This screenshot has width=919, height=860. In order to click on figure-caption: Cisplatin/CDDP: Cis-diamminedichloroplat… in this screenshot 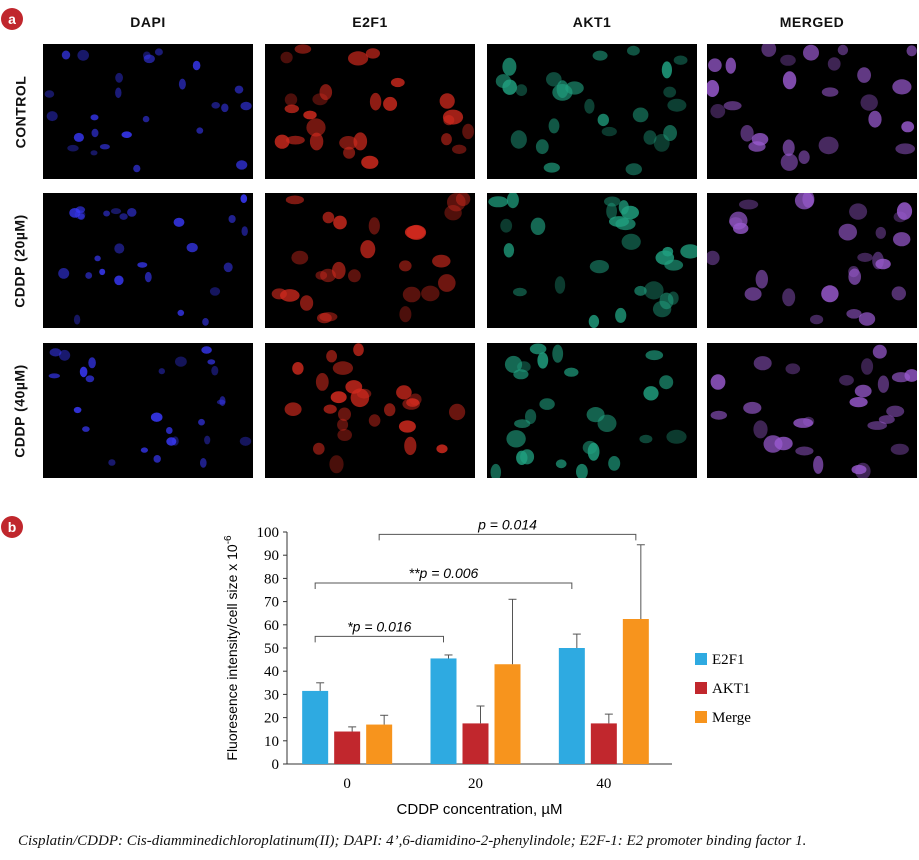, I will do `click(412, 841)`.